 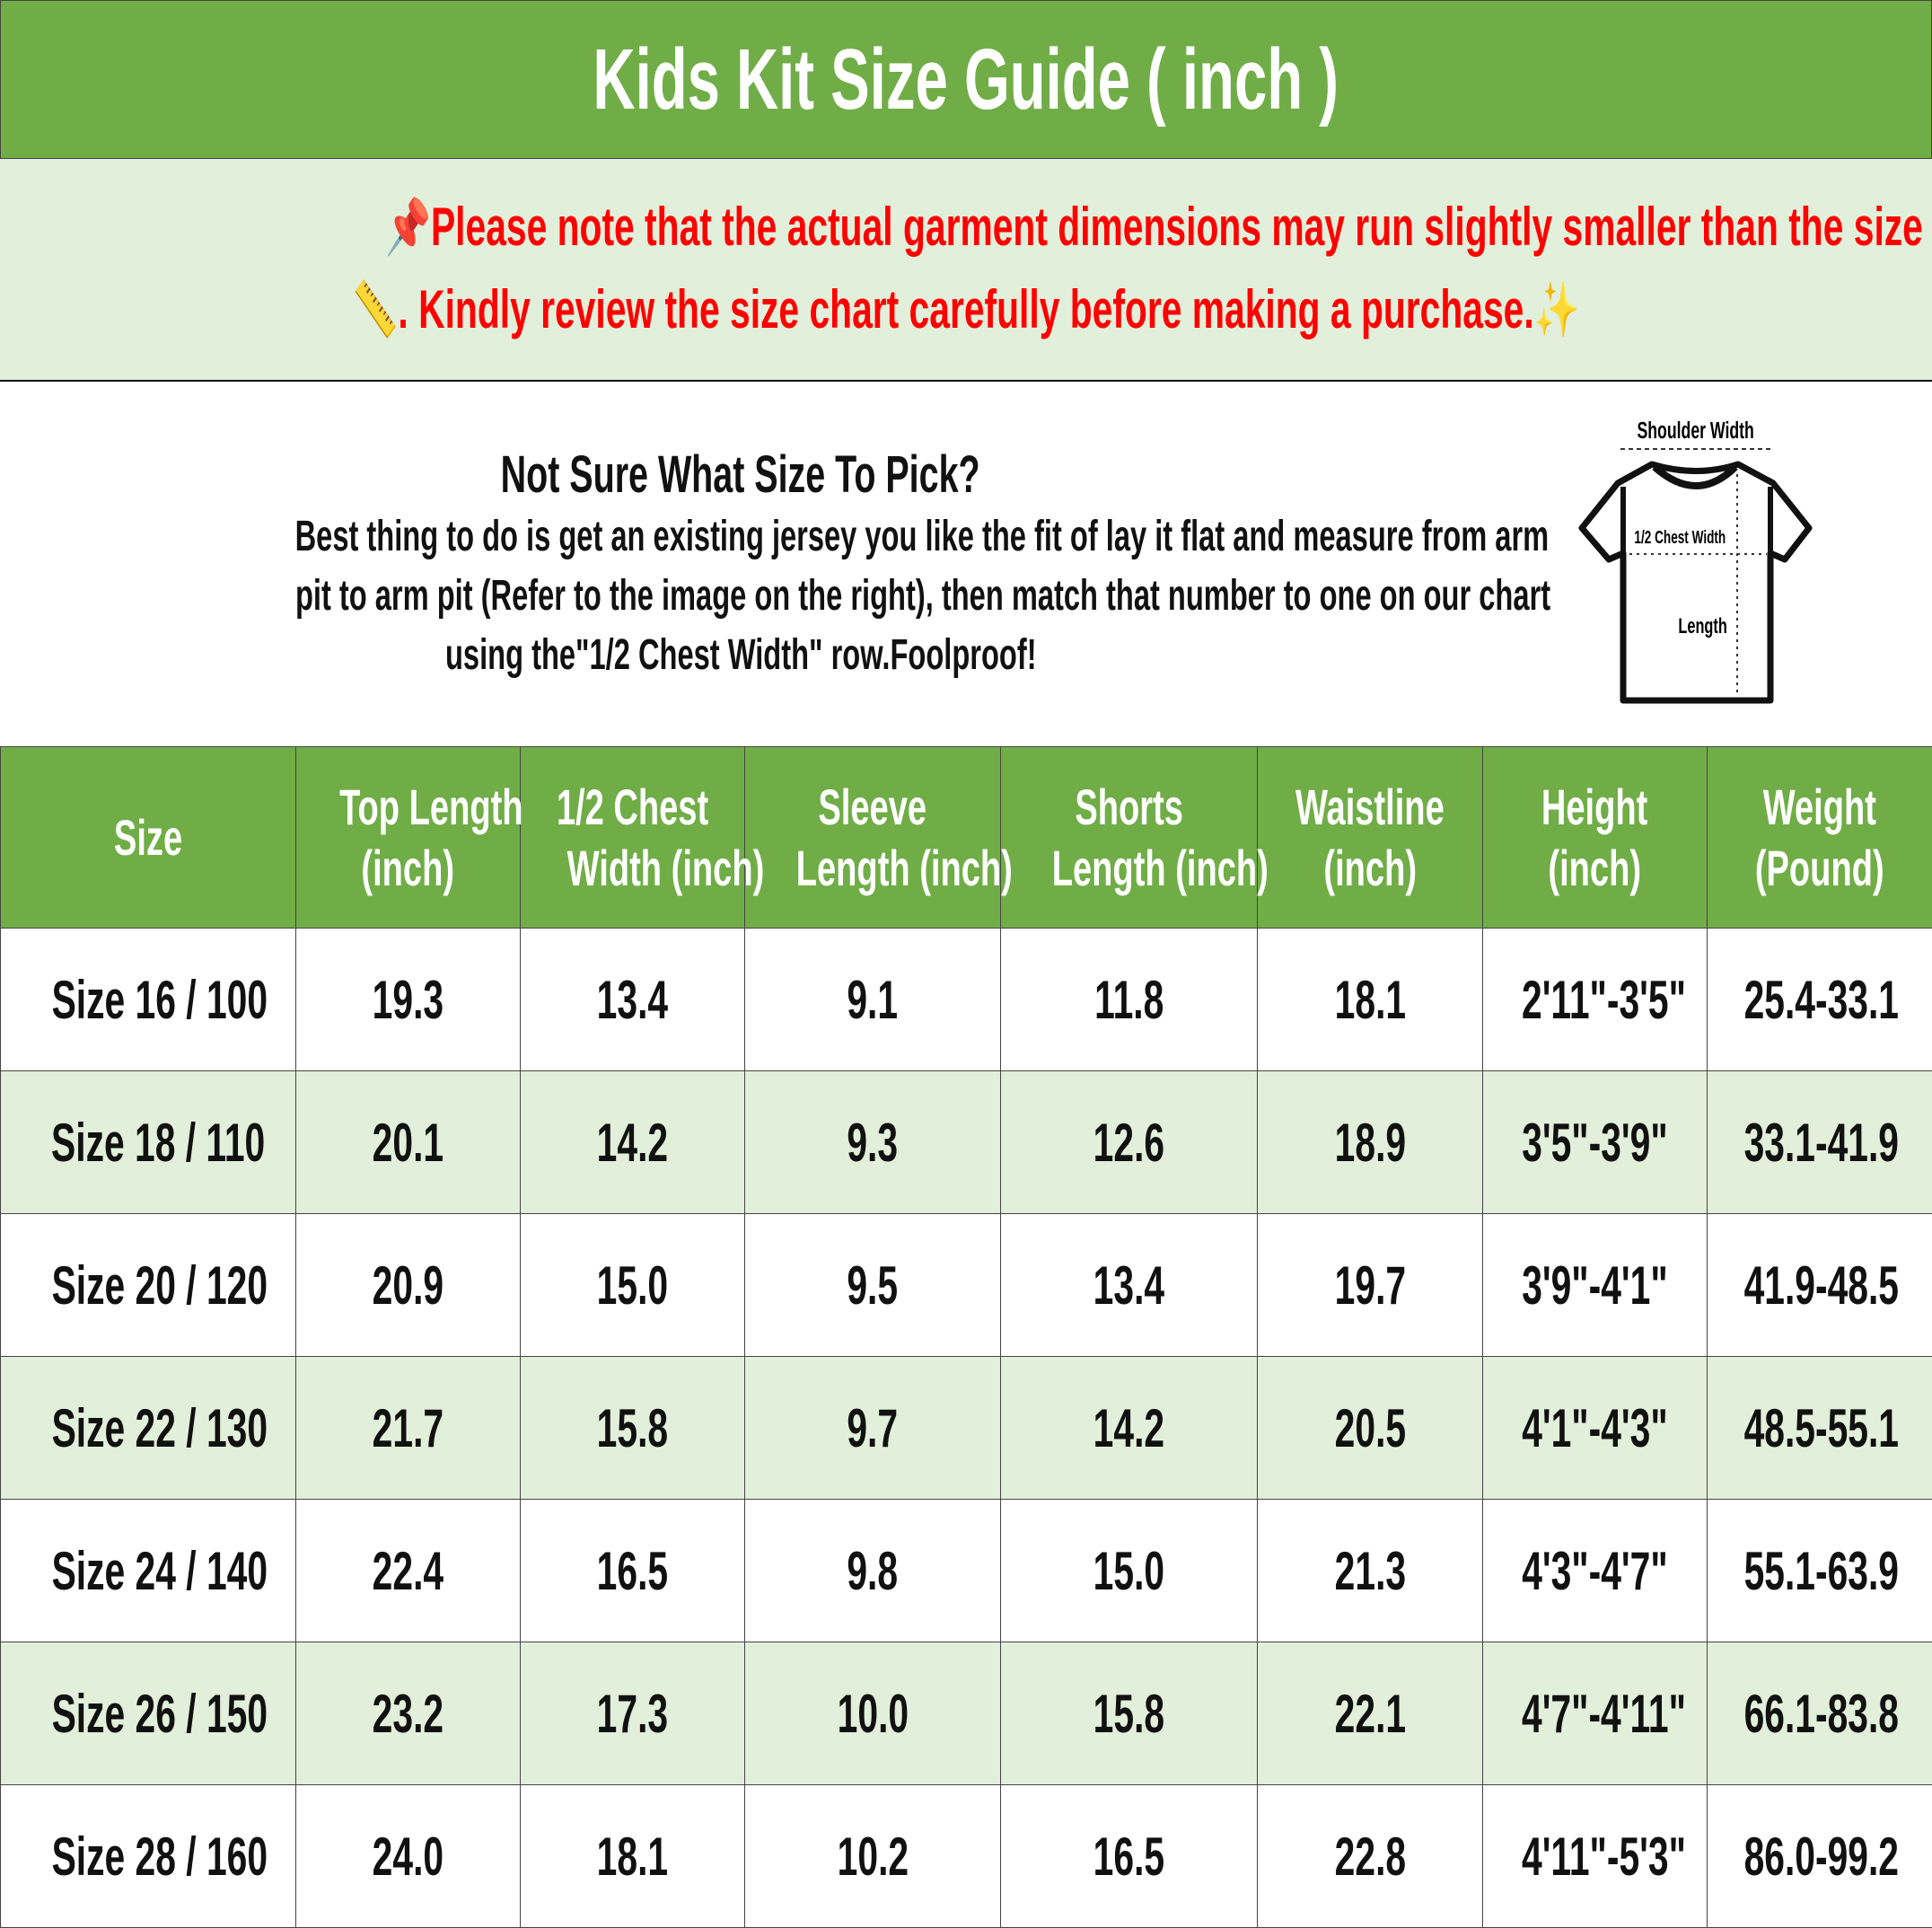 What do you see at coordinates (408, 227) in the screenshot?
I see `pushpin-icon: 📌` at bounding box center [408, 227].